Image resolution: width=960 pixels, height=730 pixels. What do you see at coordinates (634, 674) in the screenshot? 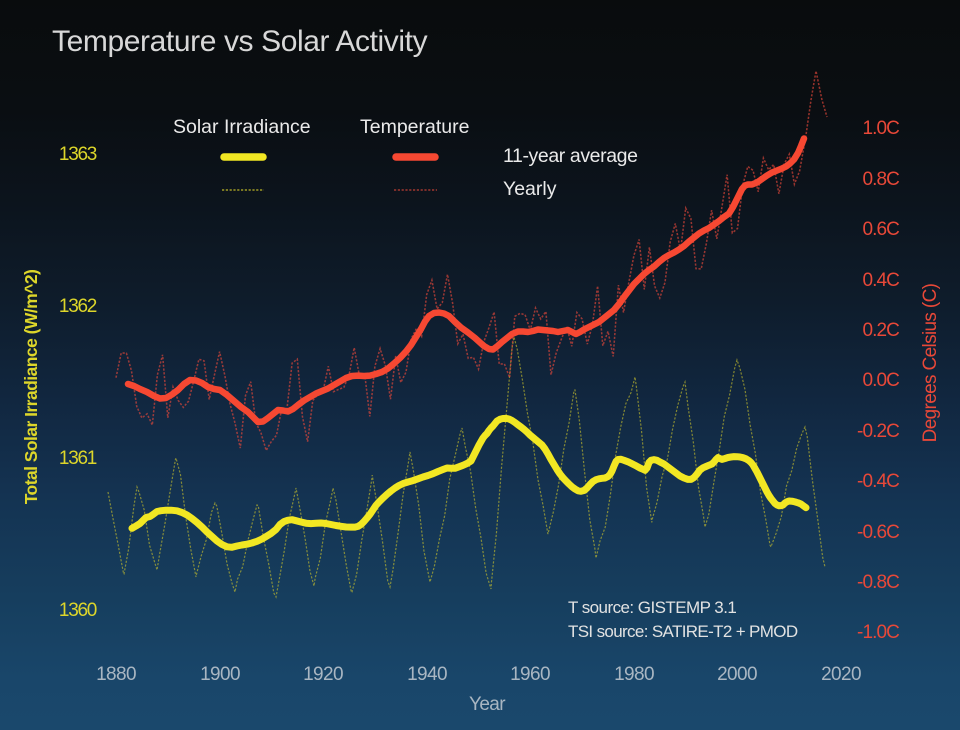
I see `svg-text: 1980` at bounding box center [634, 674].